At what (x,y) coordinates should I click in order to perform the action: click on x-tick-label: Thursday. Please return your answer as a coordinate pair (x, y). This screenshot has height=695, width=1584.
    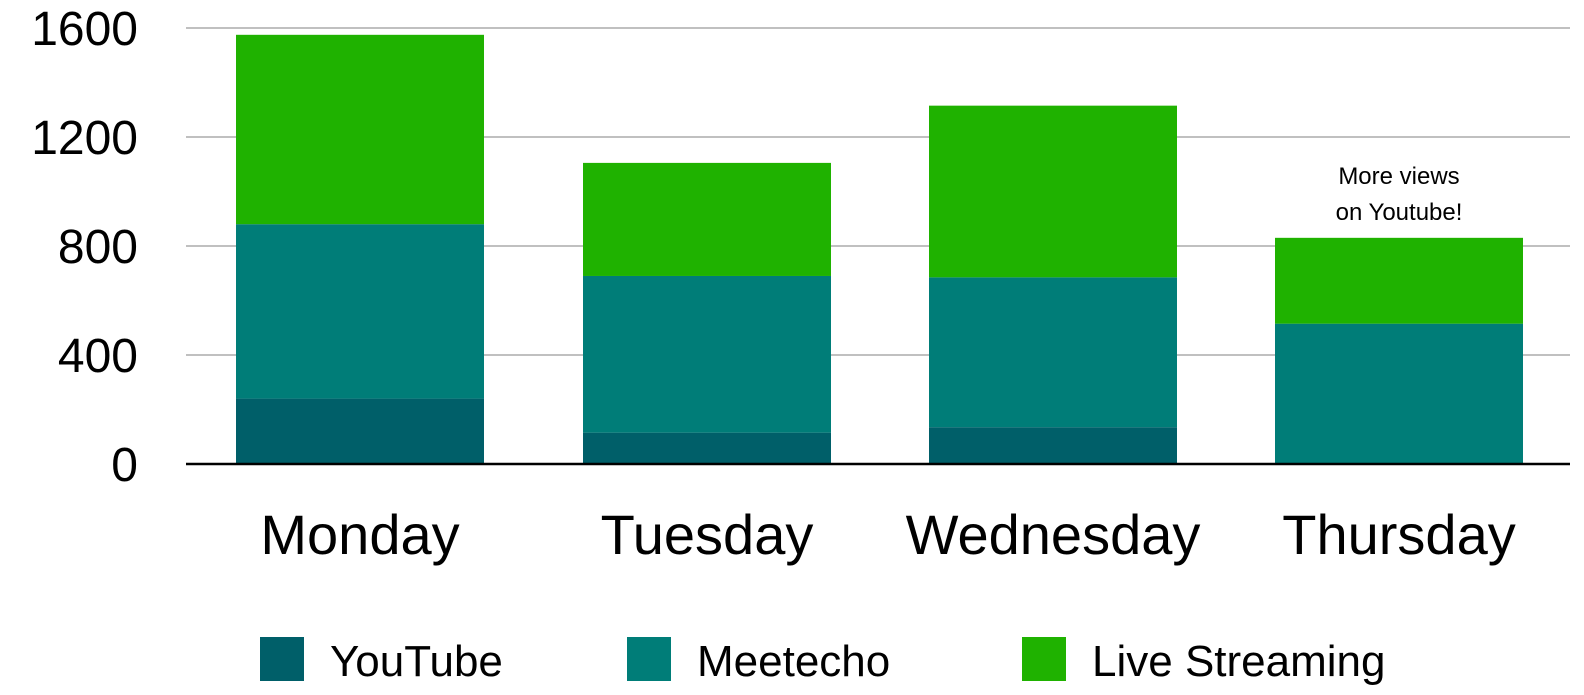
    Looking at the image, I should click on (1398, 534).